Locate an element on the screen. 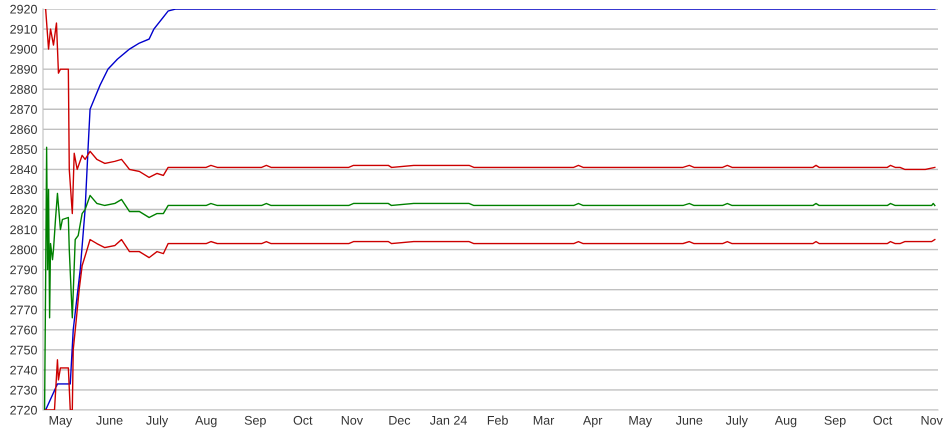  y-tick-label: 2830 is located at coordinates (23, 189).